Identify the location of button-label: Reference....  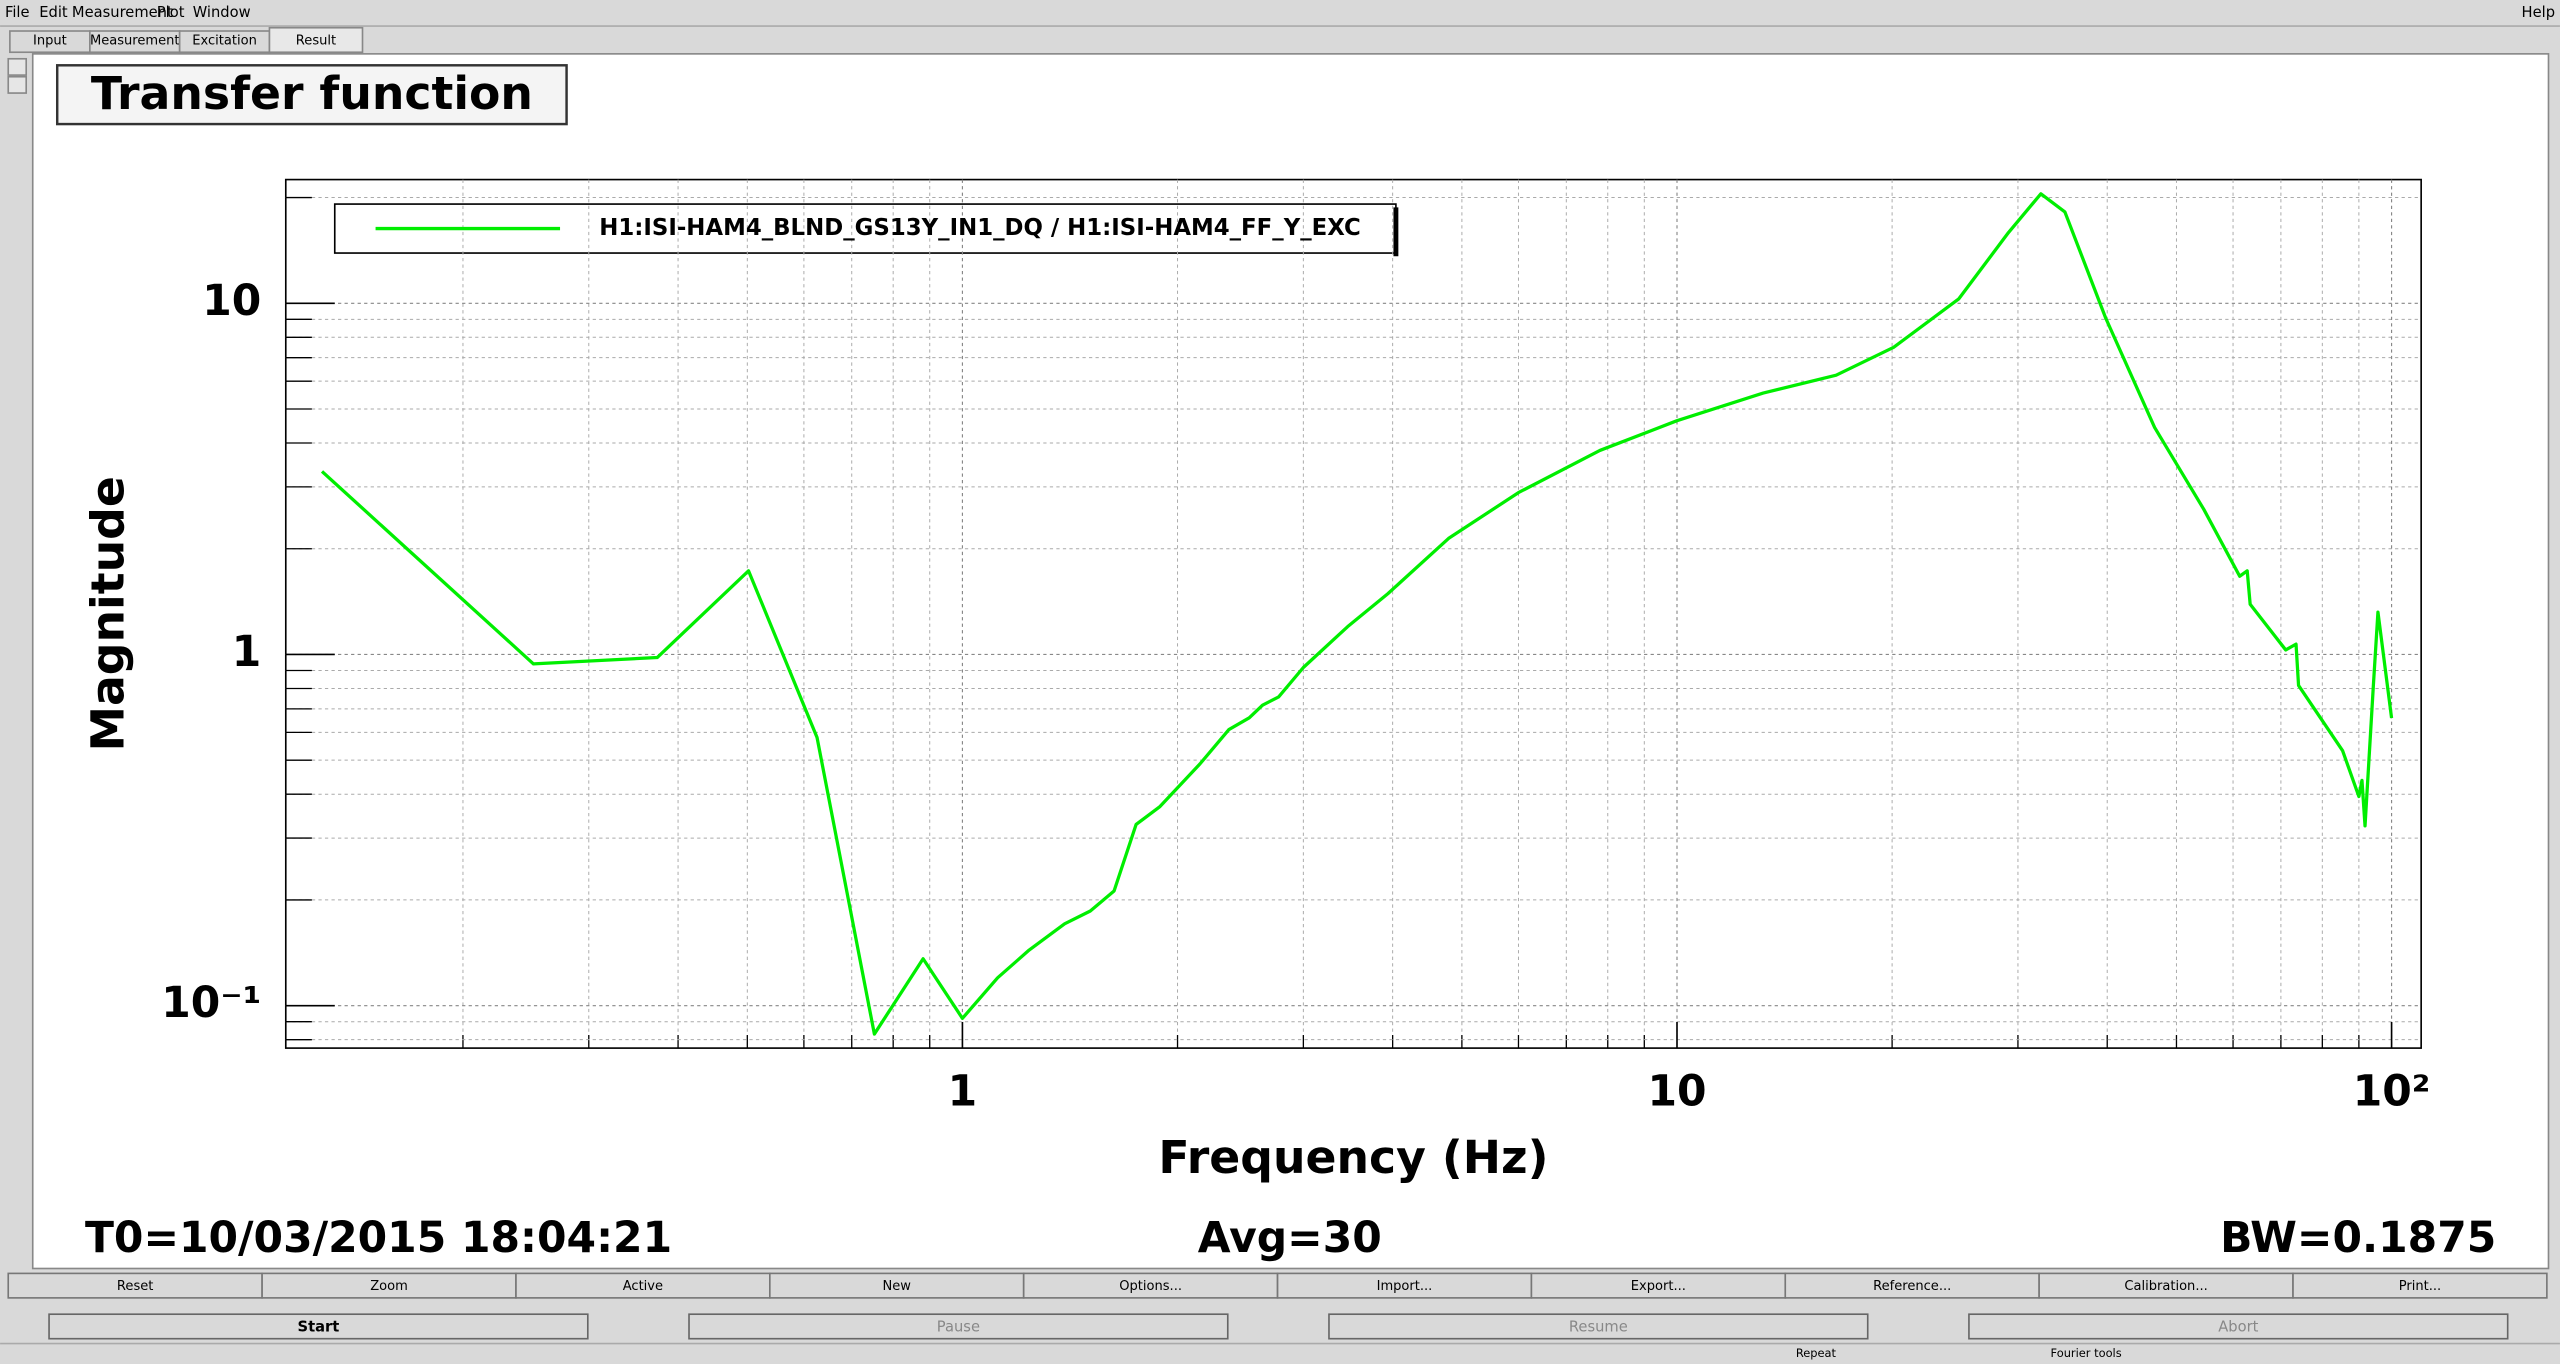
(1912, 1286).